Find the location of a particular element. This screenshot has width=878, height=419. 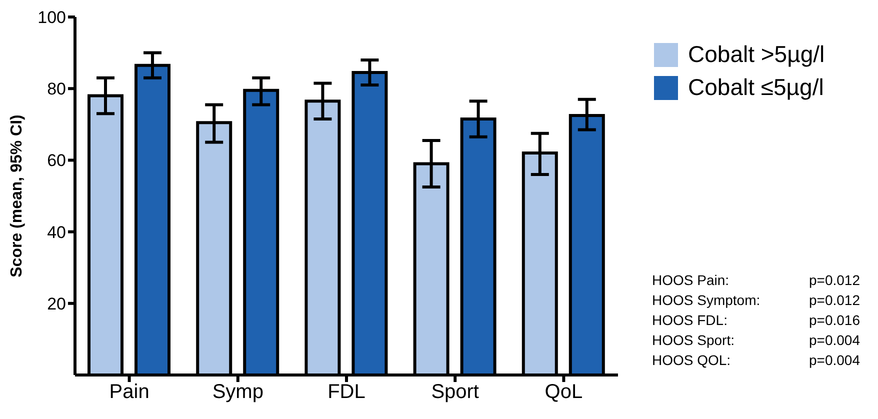

text: HOOS FDL: p=0.016 is located at coordinates (756, 320).